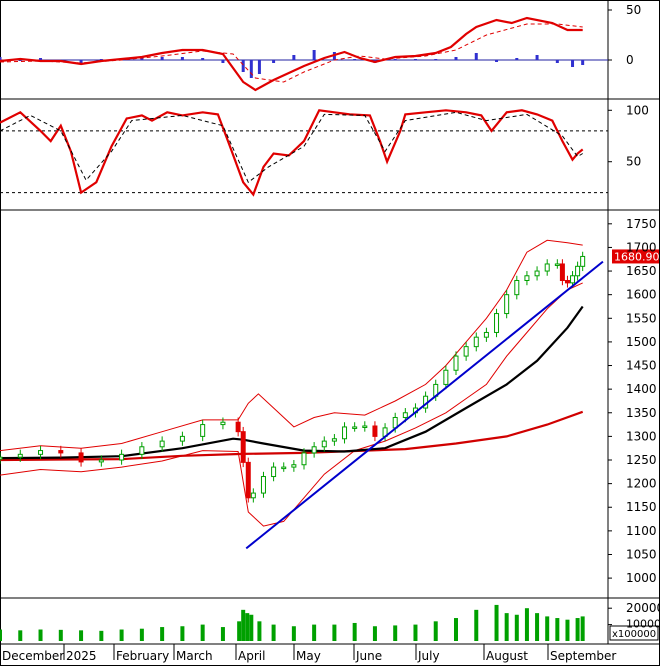 This screenshot has width=660, height=670. What do you see at coordinates (583, 656) in the screenshot?
I see `x-tick-label-september: September` at bounding box center [583, 656].